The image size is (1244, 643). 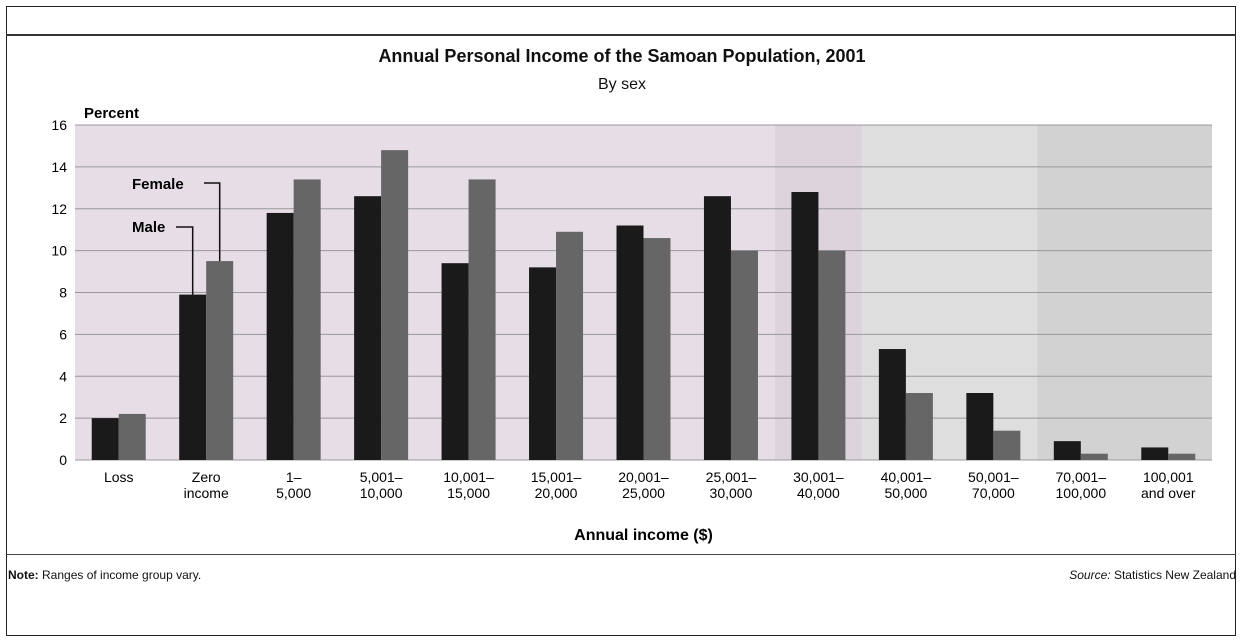 What do you see at coordinates (1168, 493) in the screenshot?
I see `x-tick-label: and over` at bounding box center [1168, 493].